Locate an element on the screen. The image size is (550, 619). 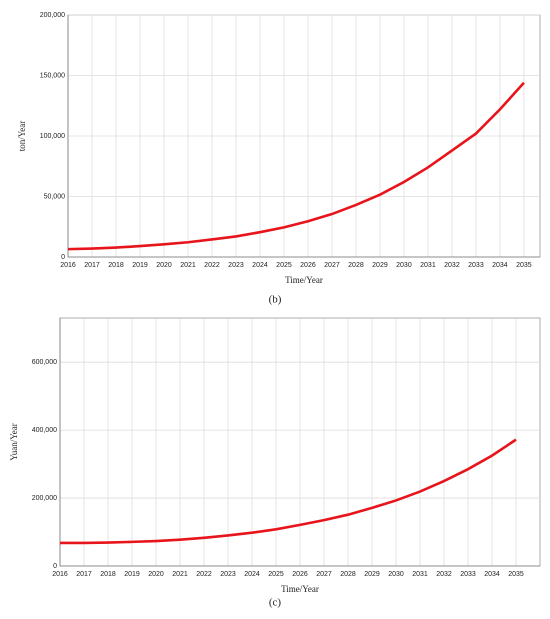
y-tick-label: 150,000 is located at coordinates (52, 75).